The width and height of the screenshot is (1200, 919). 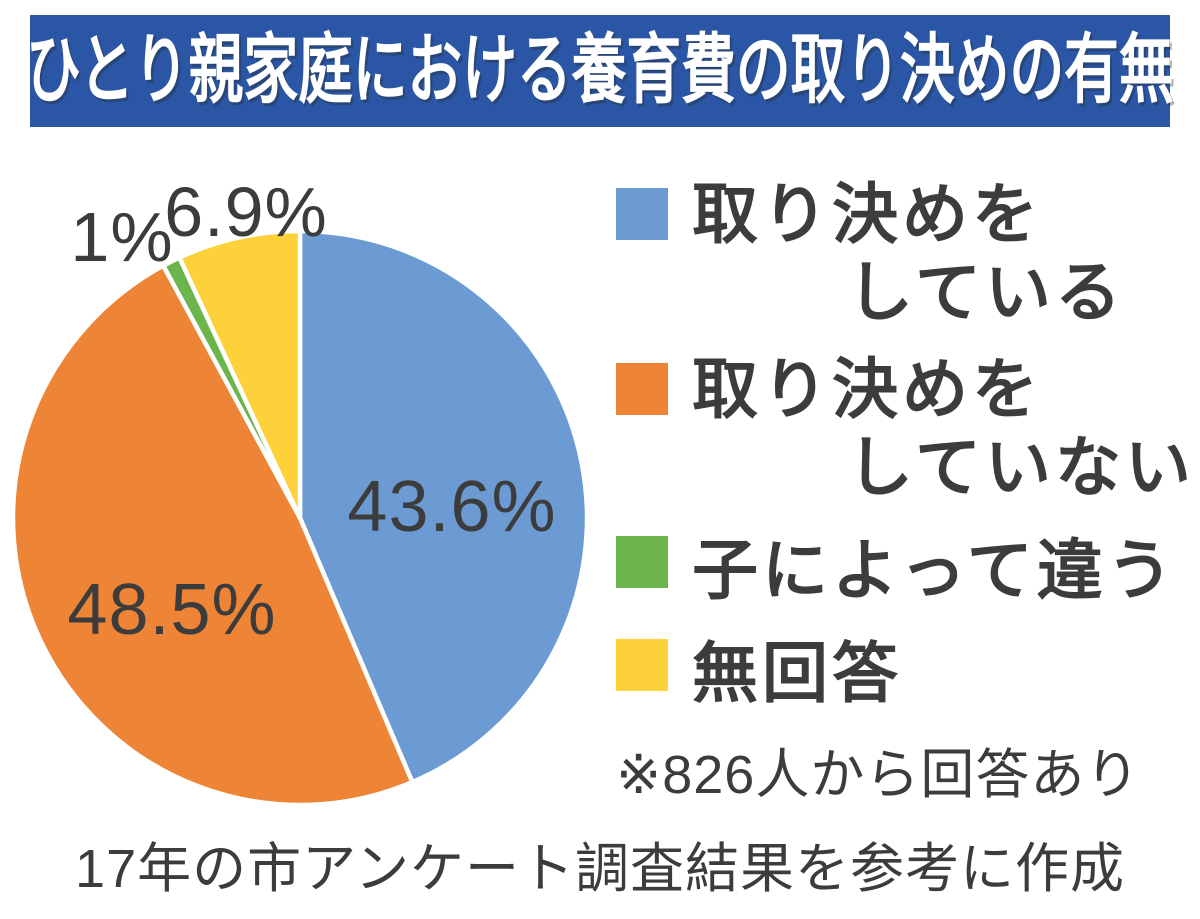 What do you see at coordinates (642, 562) in the screenshot?
I see `legend-swatch-green-icon` at bounding box center [642, 562].